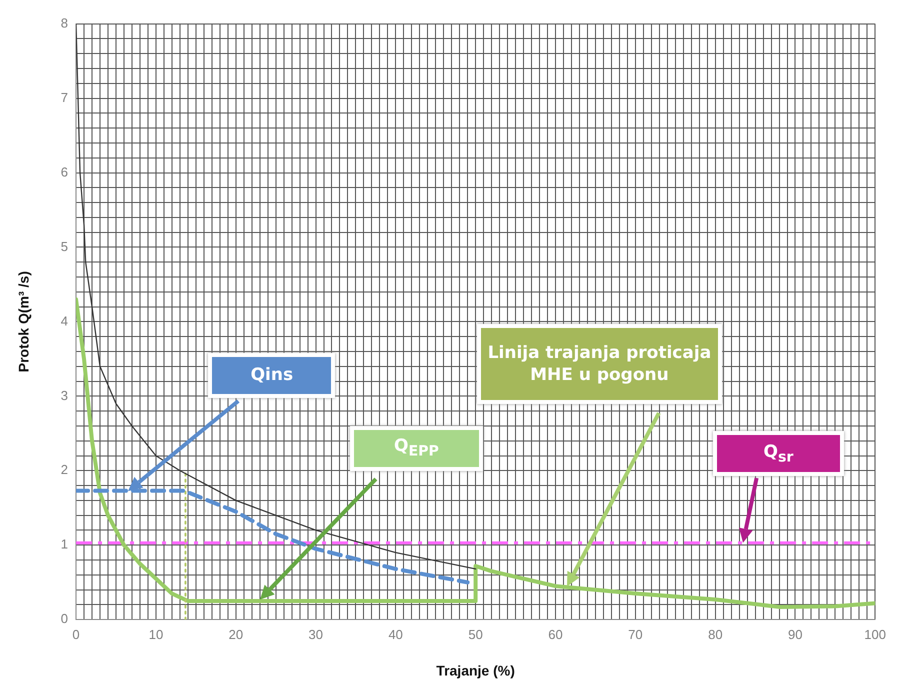 The width and height of the screenshot is (902, 698). Describe the element at coordinates (273, 536) in the screenshot. I see `line-series` at that location.